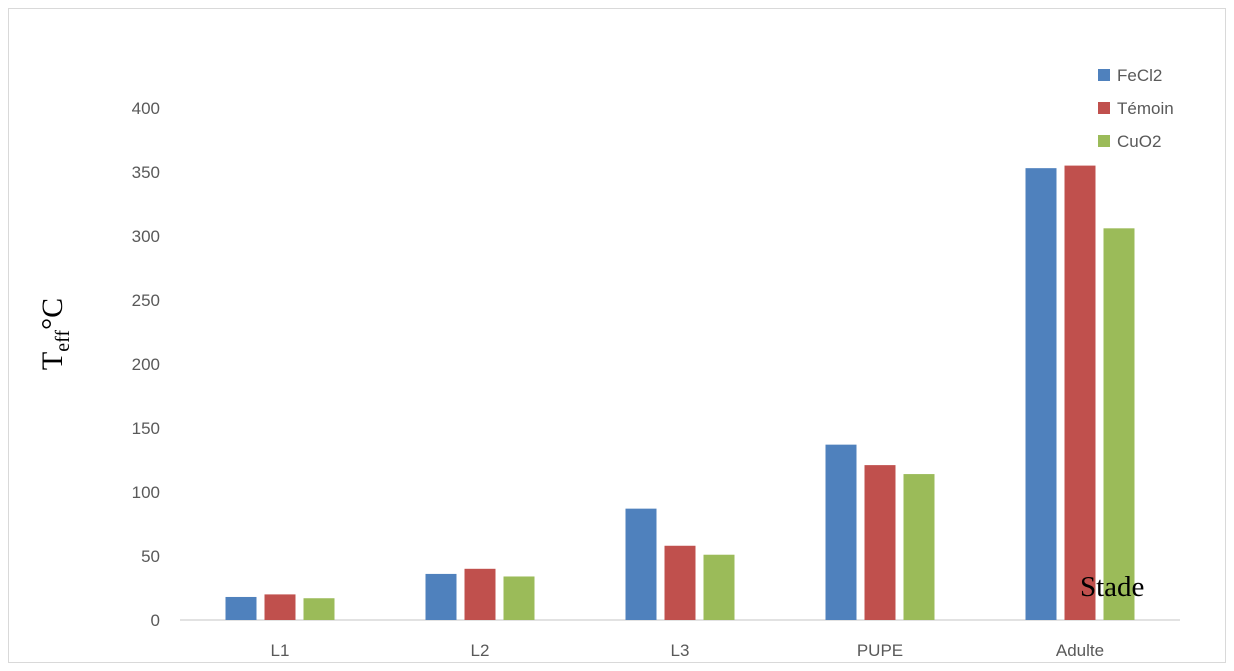  What do you see at coordinates (480, 650) in the screenshot?
I see `x-tick-label: L2` at bounding box center [480, 650].